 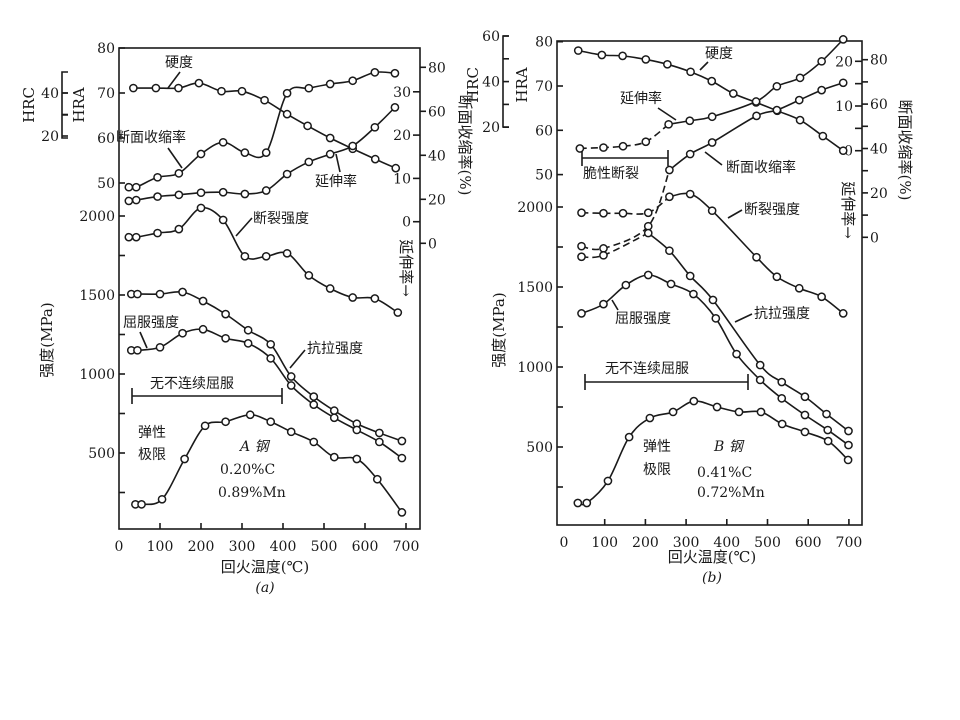 I want to click on y-tick-label-elongation: 20, so click(x=844, y=62).